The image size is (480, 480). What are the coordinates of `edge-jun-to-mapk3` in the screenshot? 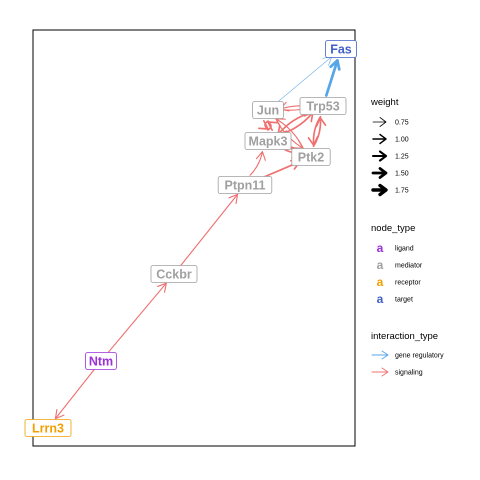 It's located at (263, 124).